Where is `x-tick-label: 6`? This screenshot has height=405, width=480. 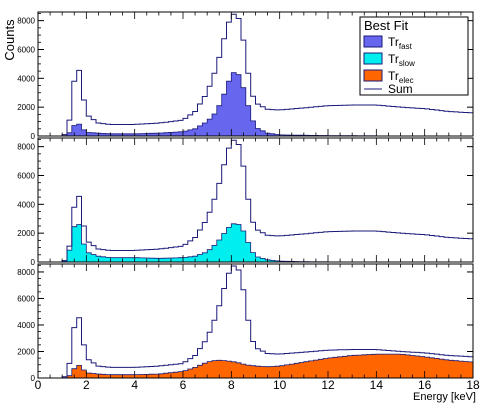 x-tick-label: 6 is located at coordinates (183, 385).